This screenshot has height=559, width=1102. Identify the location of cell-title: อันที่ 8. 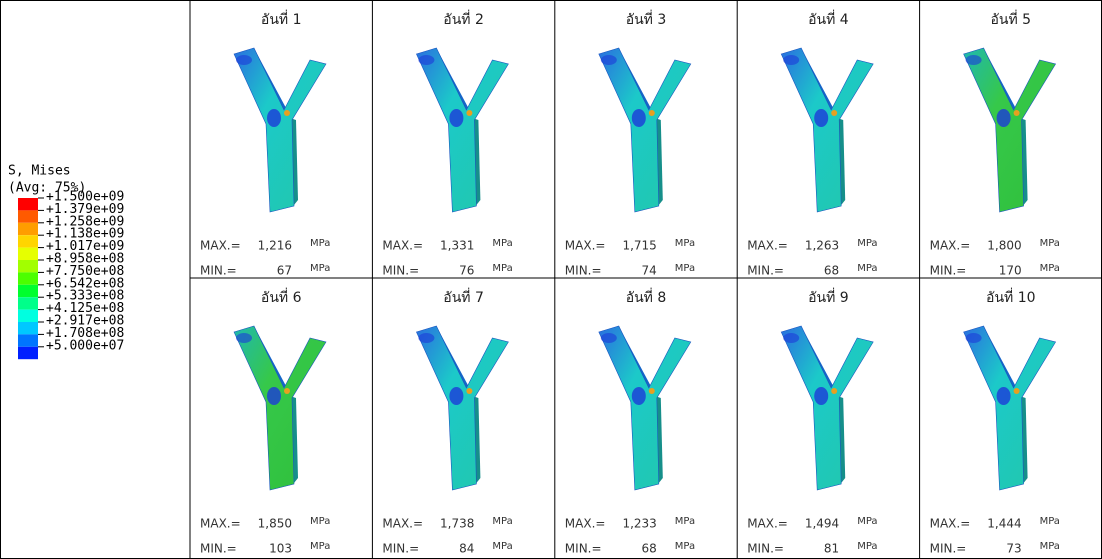
(646, 297).